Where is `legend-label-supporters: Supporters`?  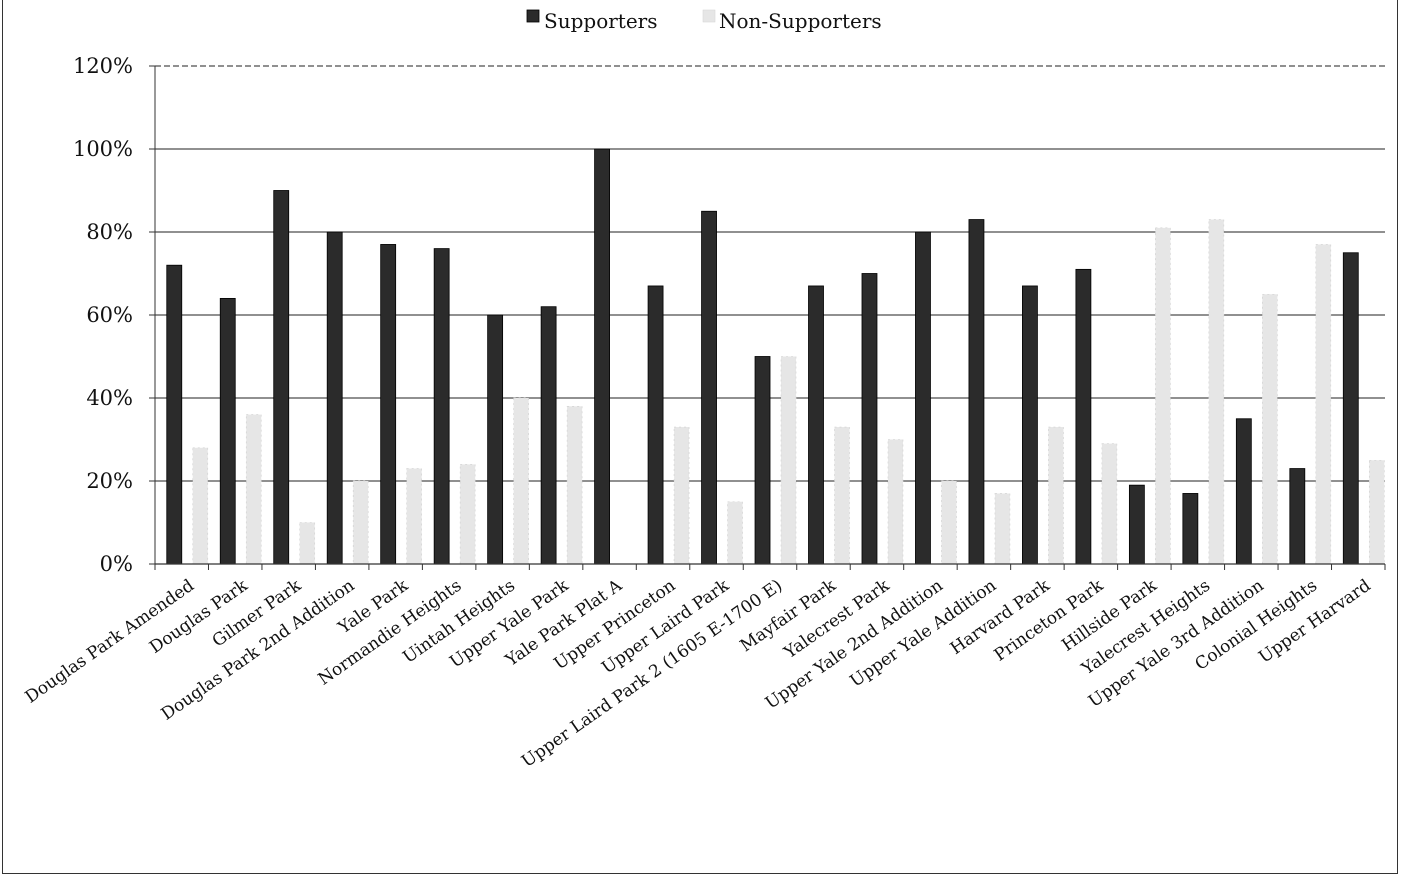
legend-label-supporters: Supporters is located at coordinates (601, 21).